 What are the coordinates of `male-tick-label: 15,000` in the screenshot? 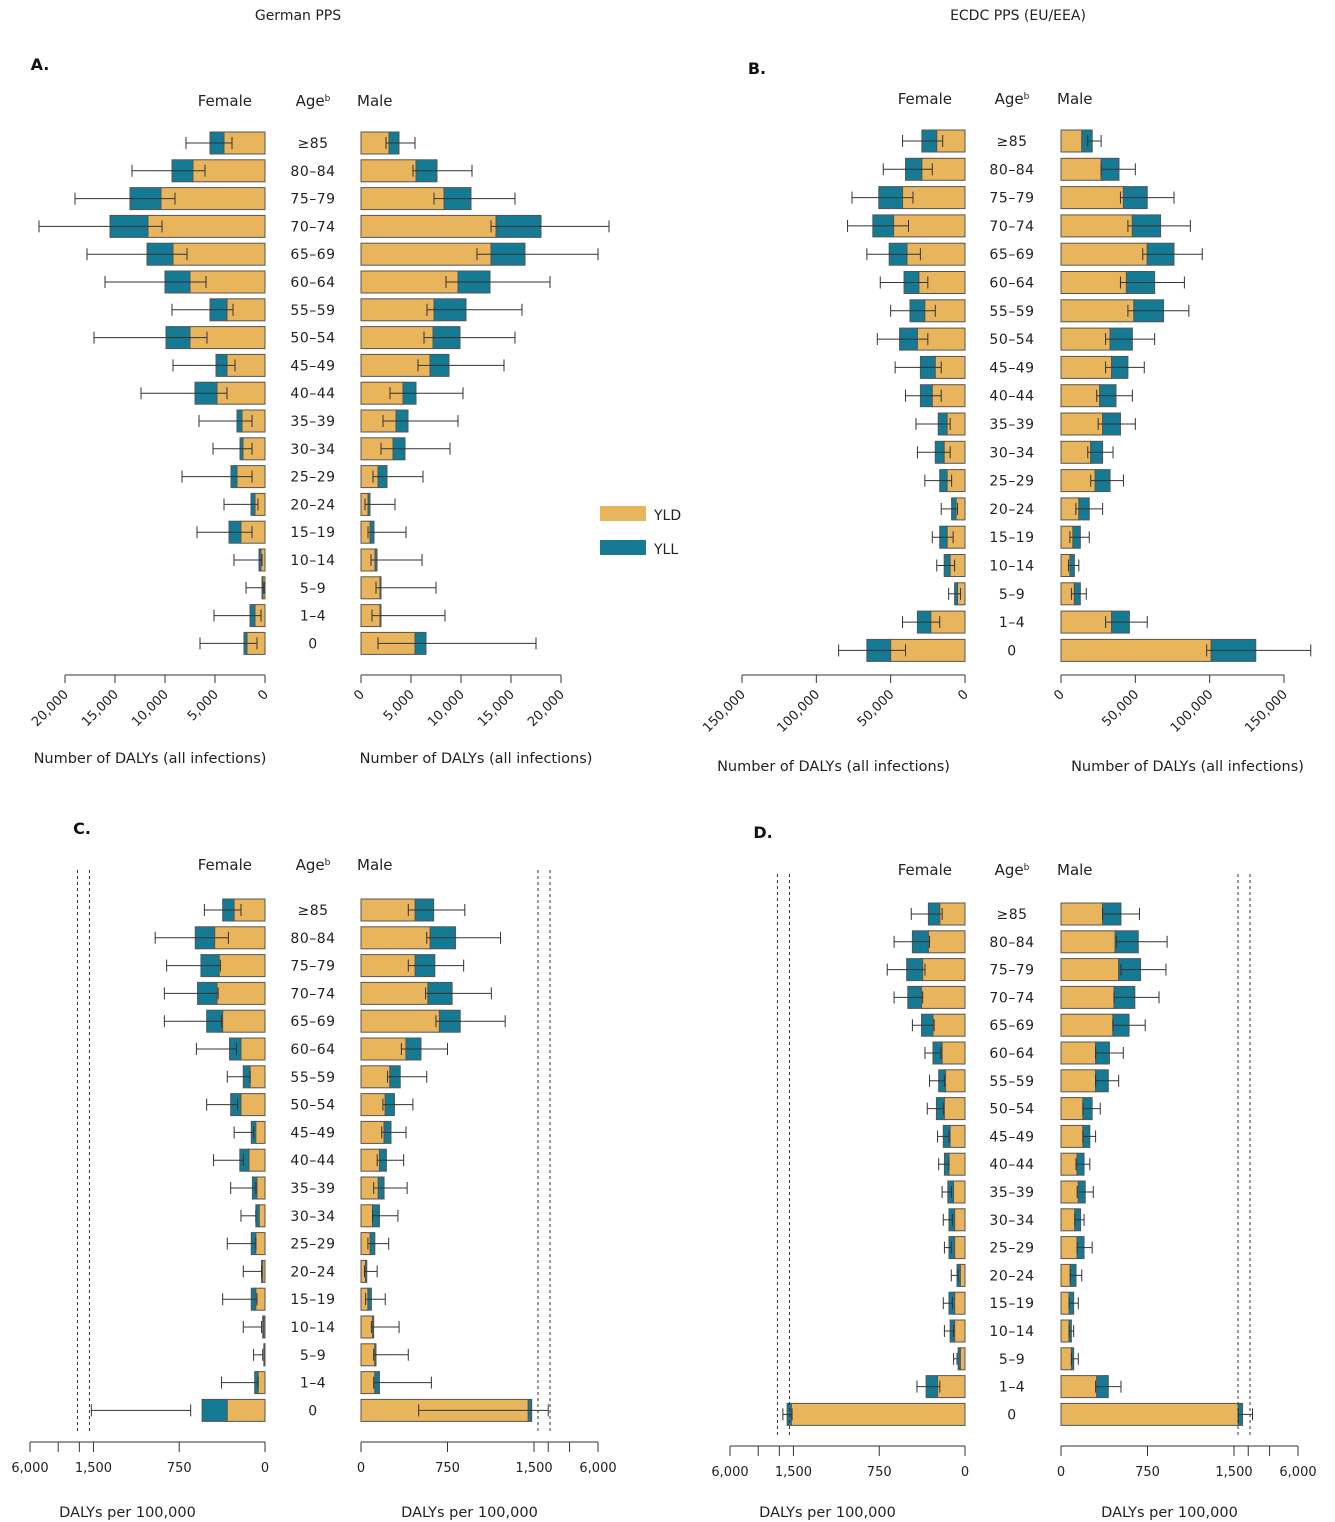 It's located at (496, 708).